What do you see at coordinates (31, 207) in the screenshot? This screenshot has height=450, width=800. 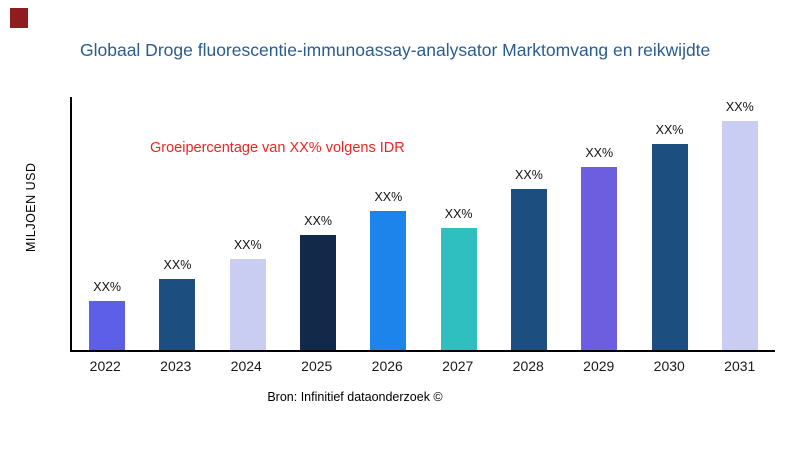 I see `y-axis-label: MILJOEN USD` at bounding box center [31, 207].